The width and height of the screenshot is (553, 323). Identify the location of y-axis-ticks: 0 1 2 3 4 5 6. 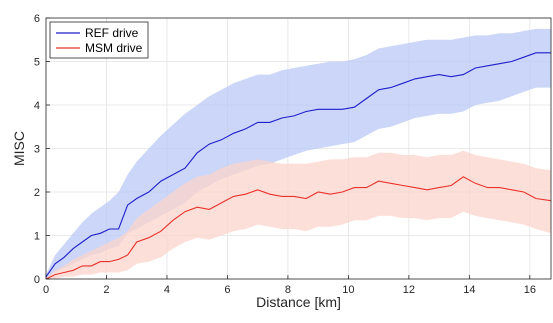
(42, 149).